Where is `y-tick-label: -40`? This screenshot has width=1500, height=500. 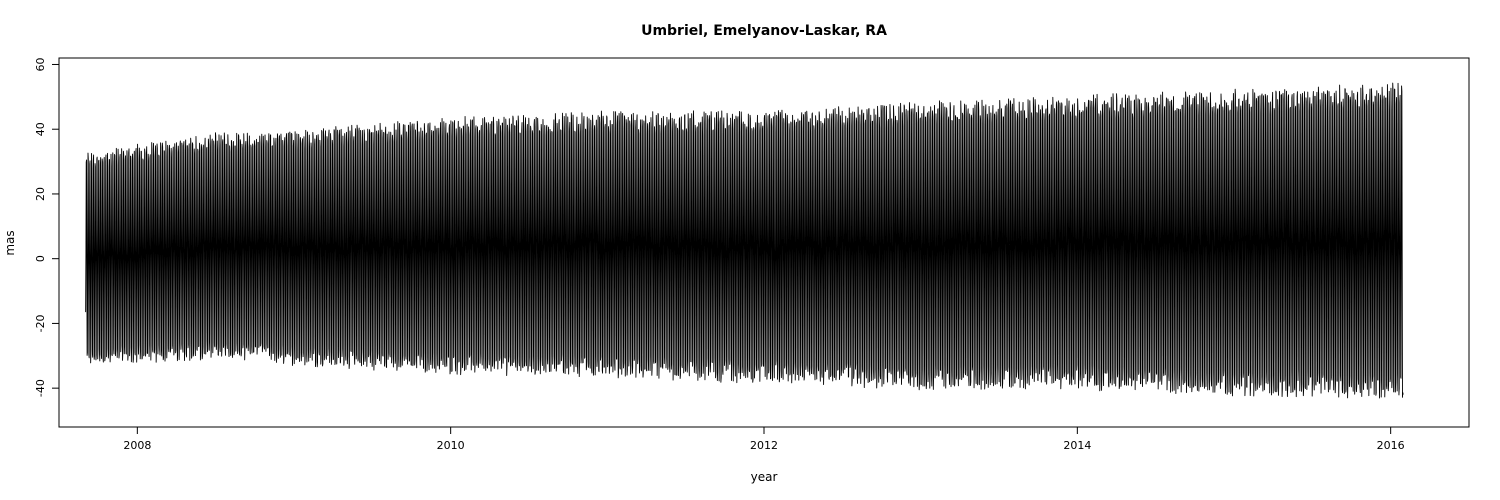 y-tick-label: -40 is located at coordinates (40, 388).